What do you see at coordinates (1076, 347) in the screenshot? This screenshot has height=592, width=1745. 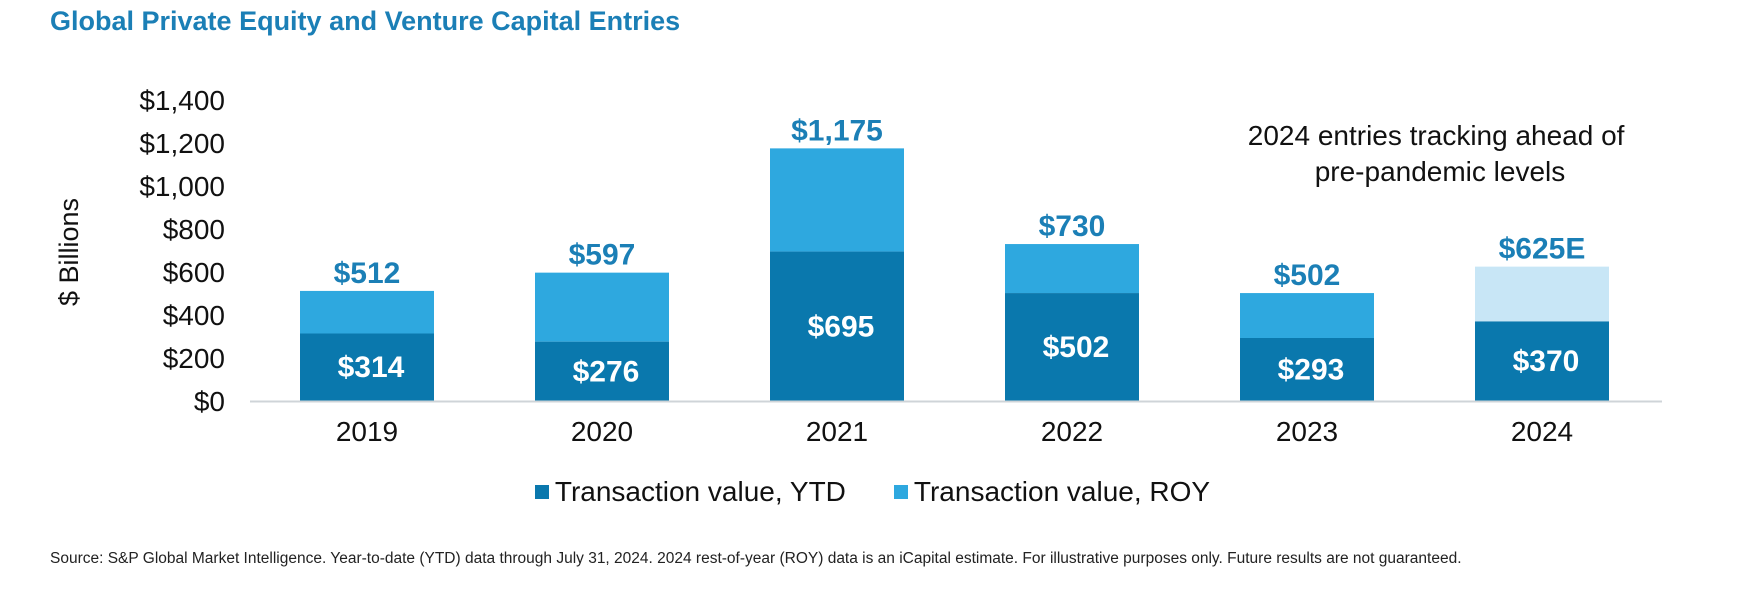 I see `data-label-ytd-2022: $502` at bounding box center [1076, 347].